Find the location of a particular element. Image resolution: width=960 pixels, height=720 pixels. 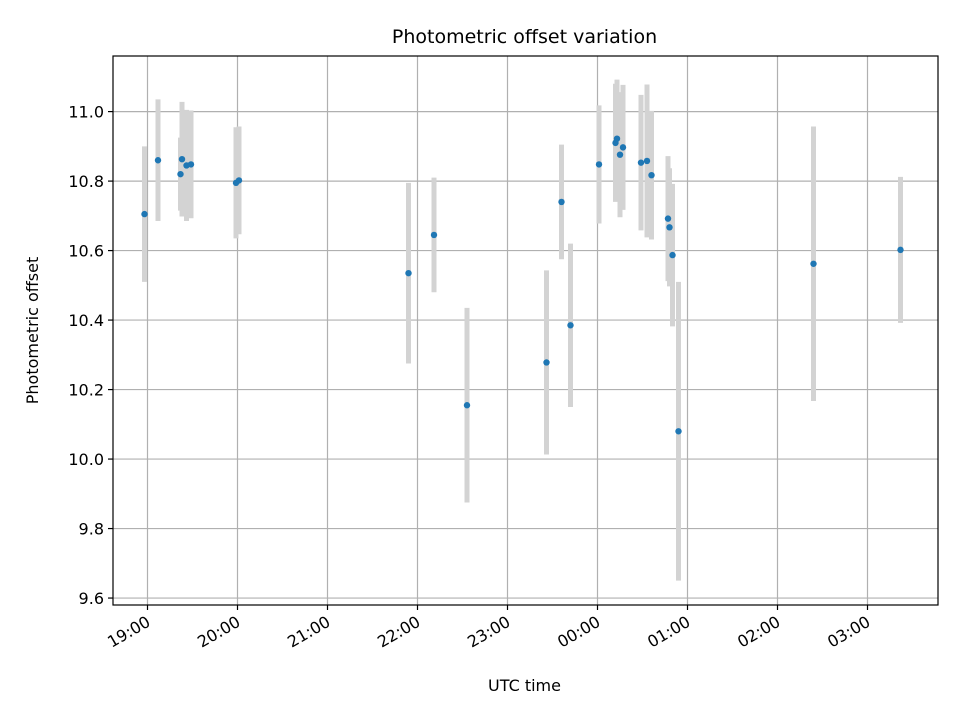

y-tick-label: 10.0 is located at coordinates (86, 459).